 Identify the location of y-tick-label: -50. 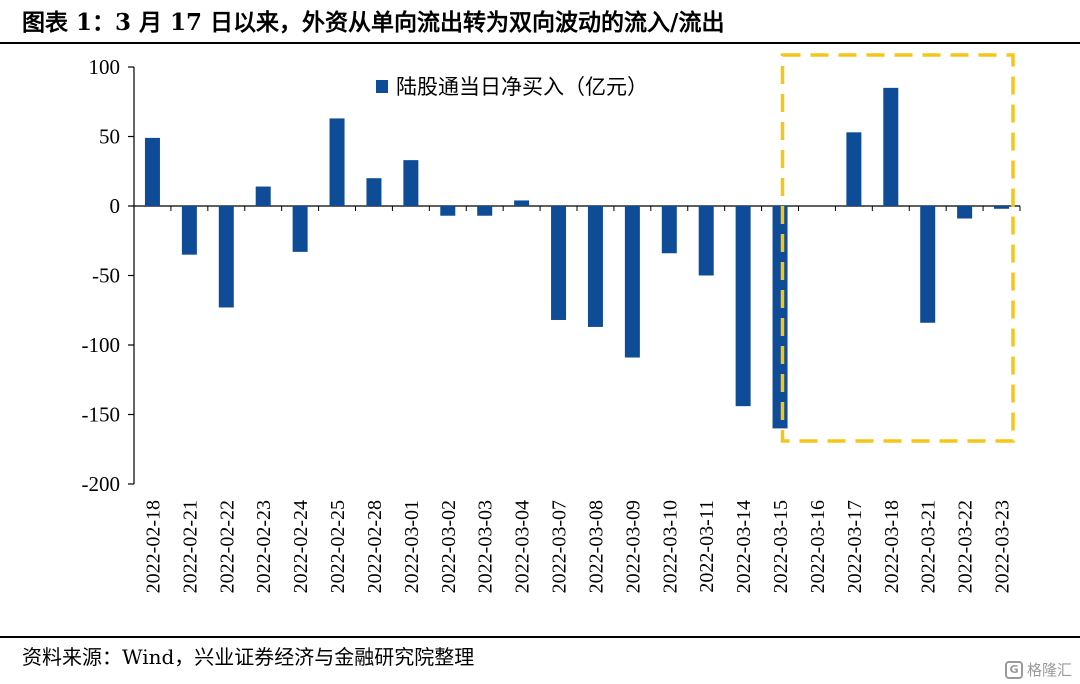
(106, 276).